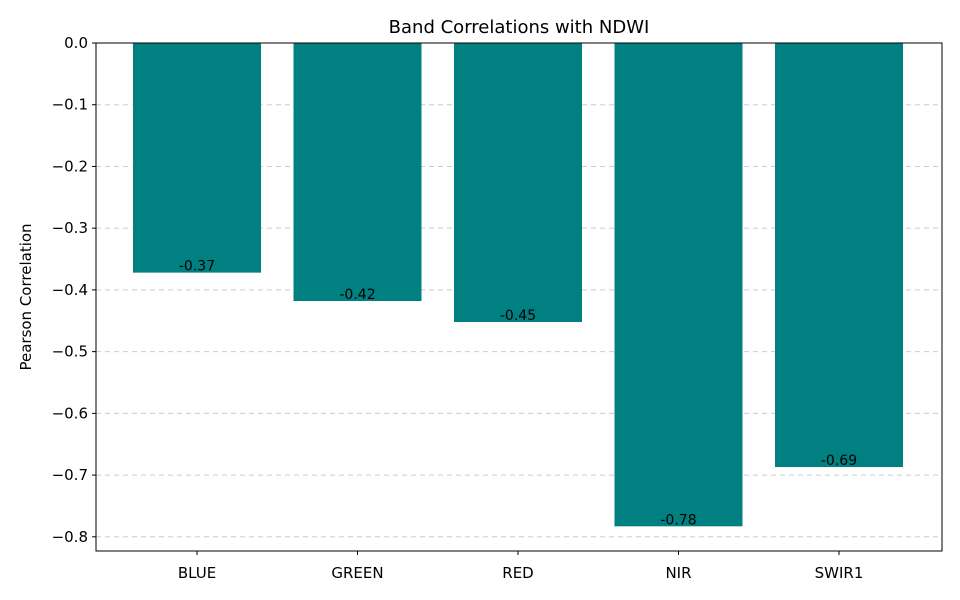  What do you see at coordinates (197, 573) in the screenshot?
I see `x-tick-label: BLUE` at bounding box center [197, 573].